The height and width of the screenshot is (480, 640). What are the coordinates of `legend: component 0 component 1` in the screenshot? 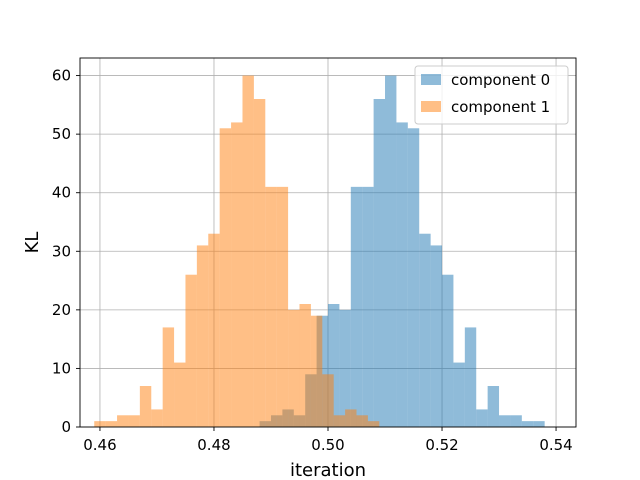 It's located at (491, 95).